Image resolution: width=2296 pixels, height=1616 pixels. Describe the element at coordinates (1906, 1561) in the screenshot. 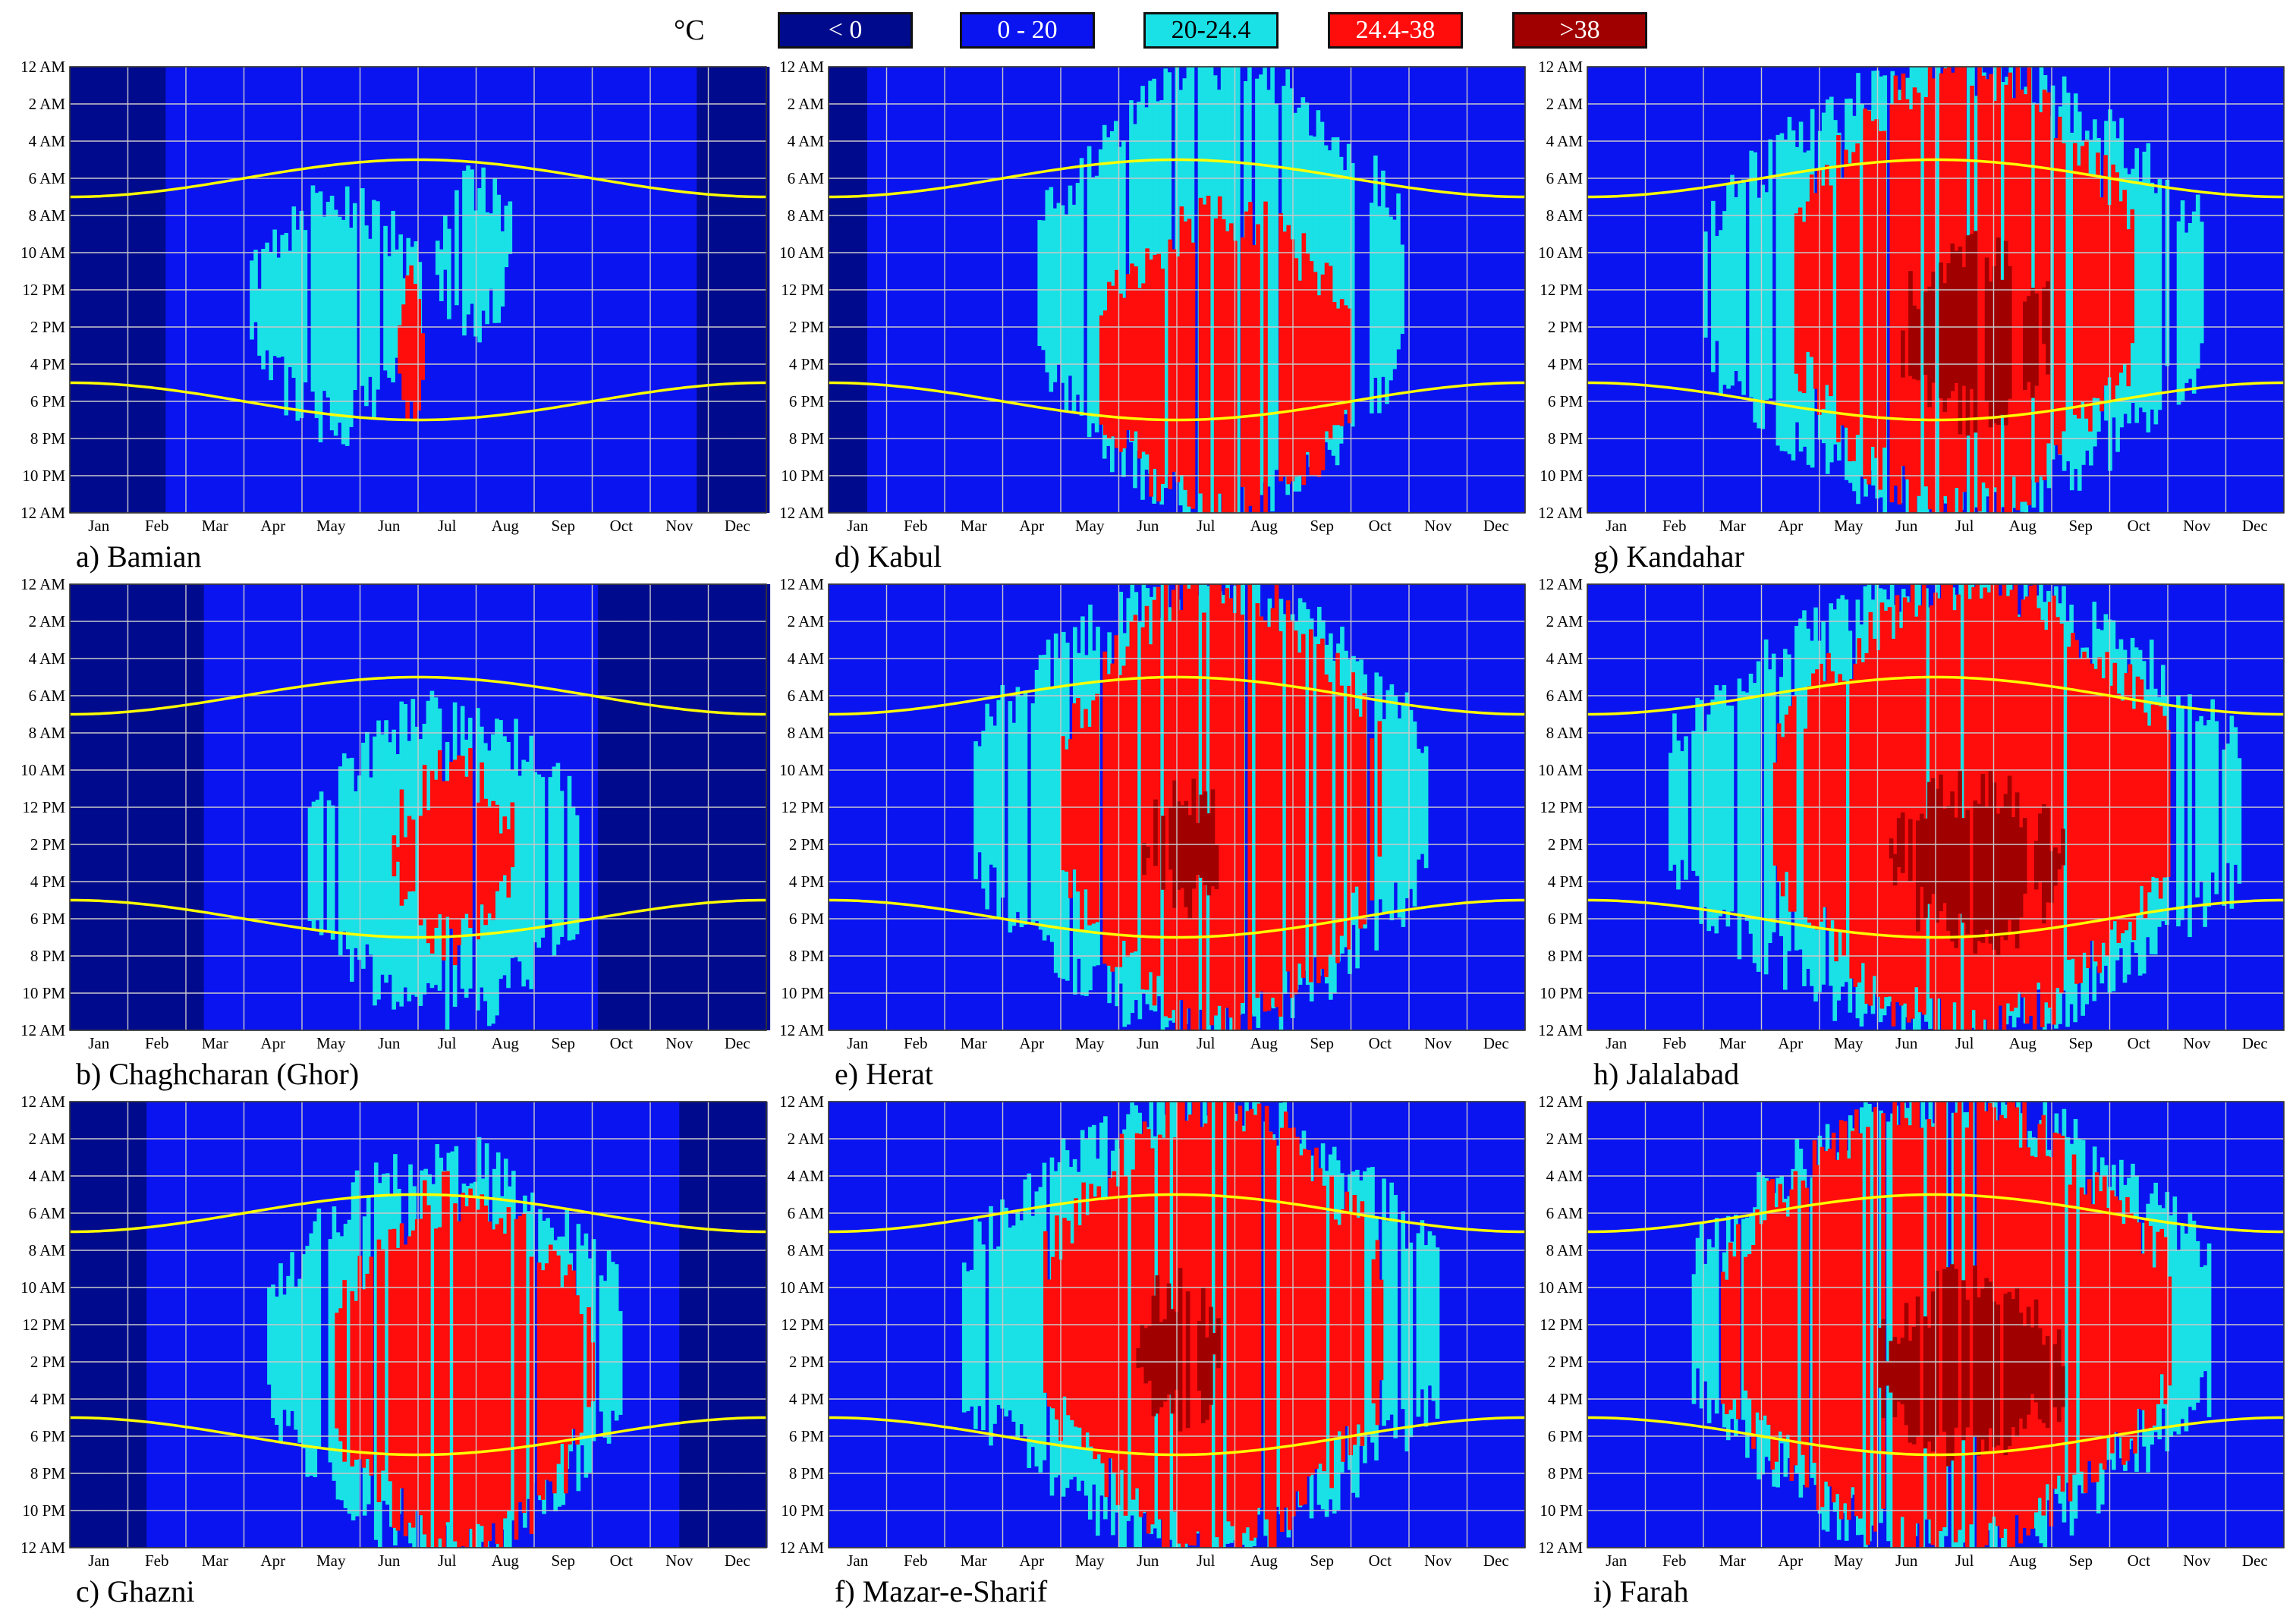

I see `x-tick-label: Jun` at that location.